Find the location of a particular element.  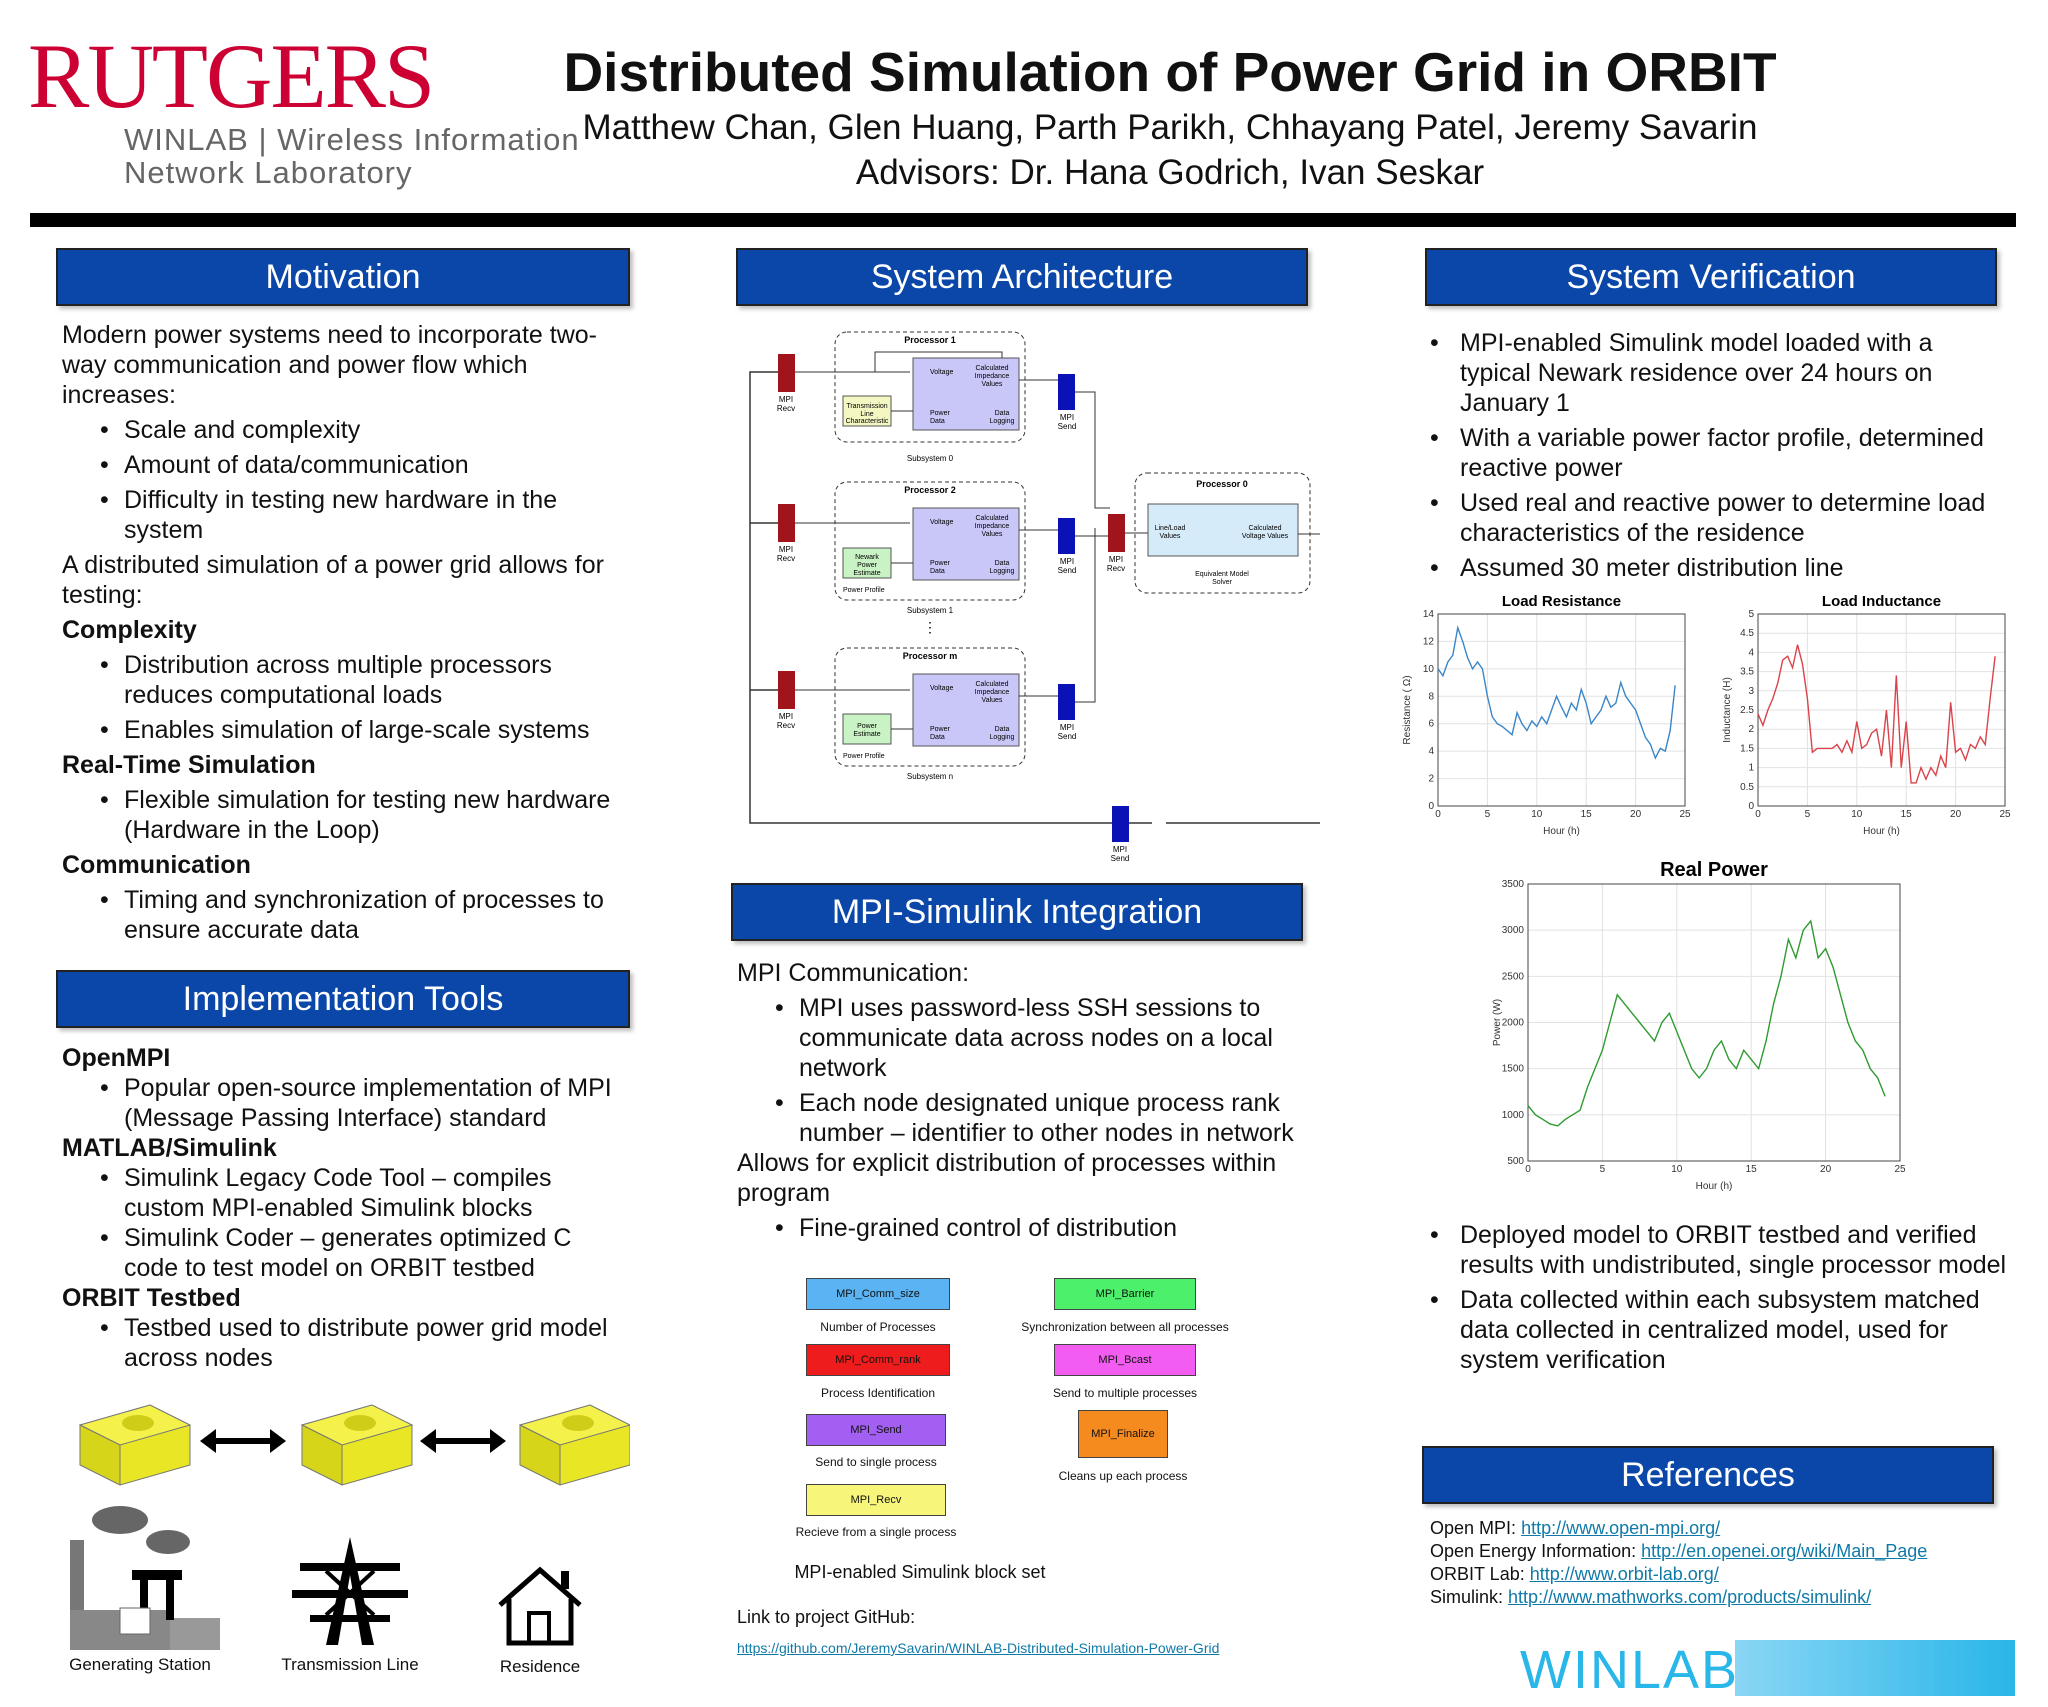

y-tick-label: 2.5 is located at coordinates (1747, 710).